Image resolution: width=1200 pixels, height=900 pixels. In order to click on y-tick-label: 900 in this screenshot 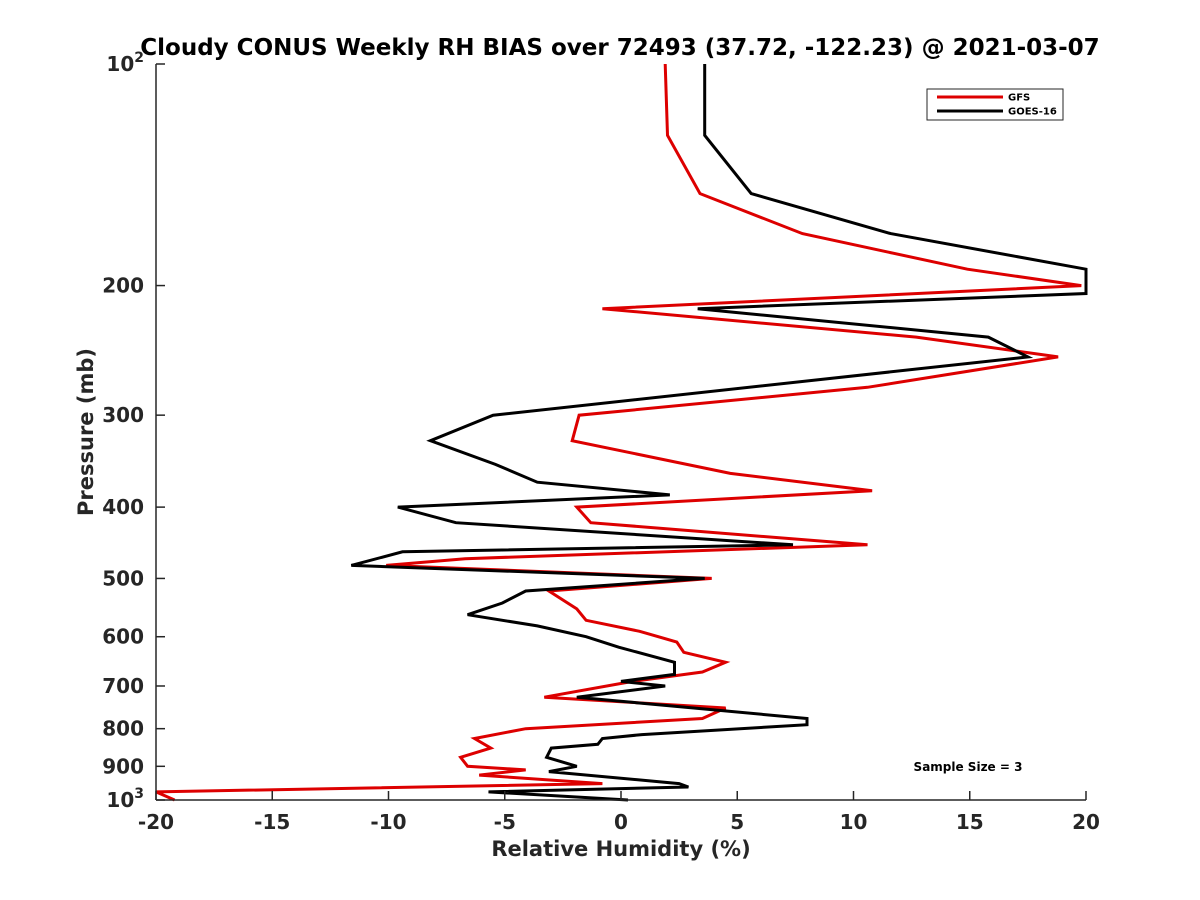, I will do `click(123, 766)`.